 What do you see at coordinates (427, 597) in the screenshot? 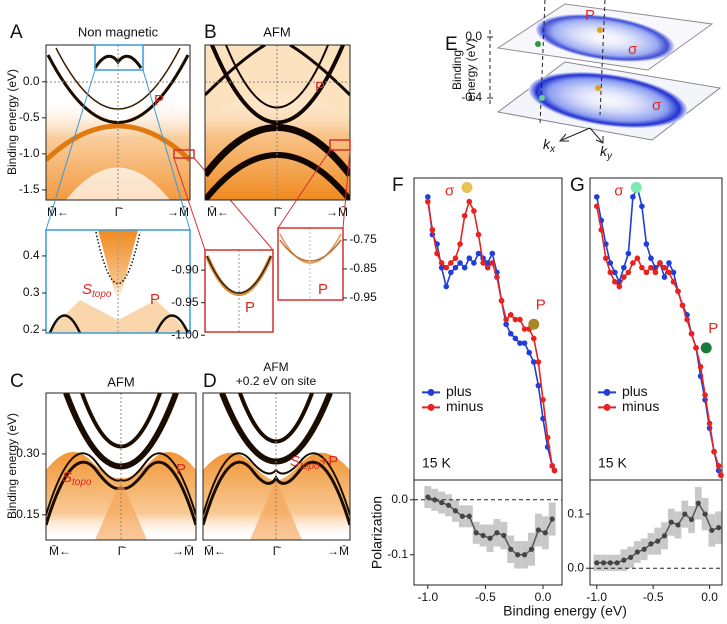
I see `x-tick-label: -1.0` at bounding box center [427, 597].